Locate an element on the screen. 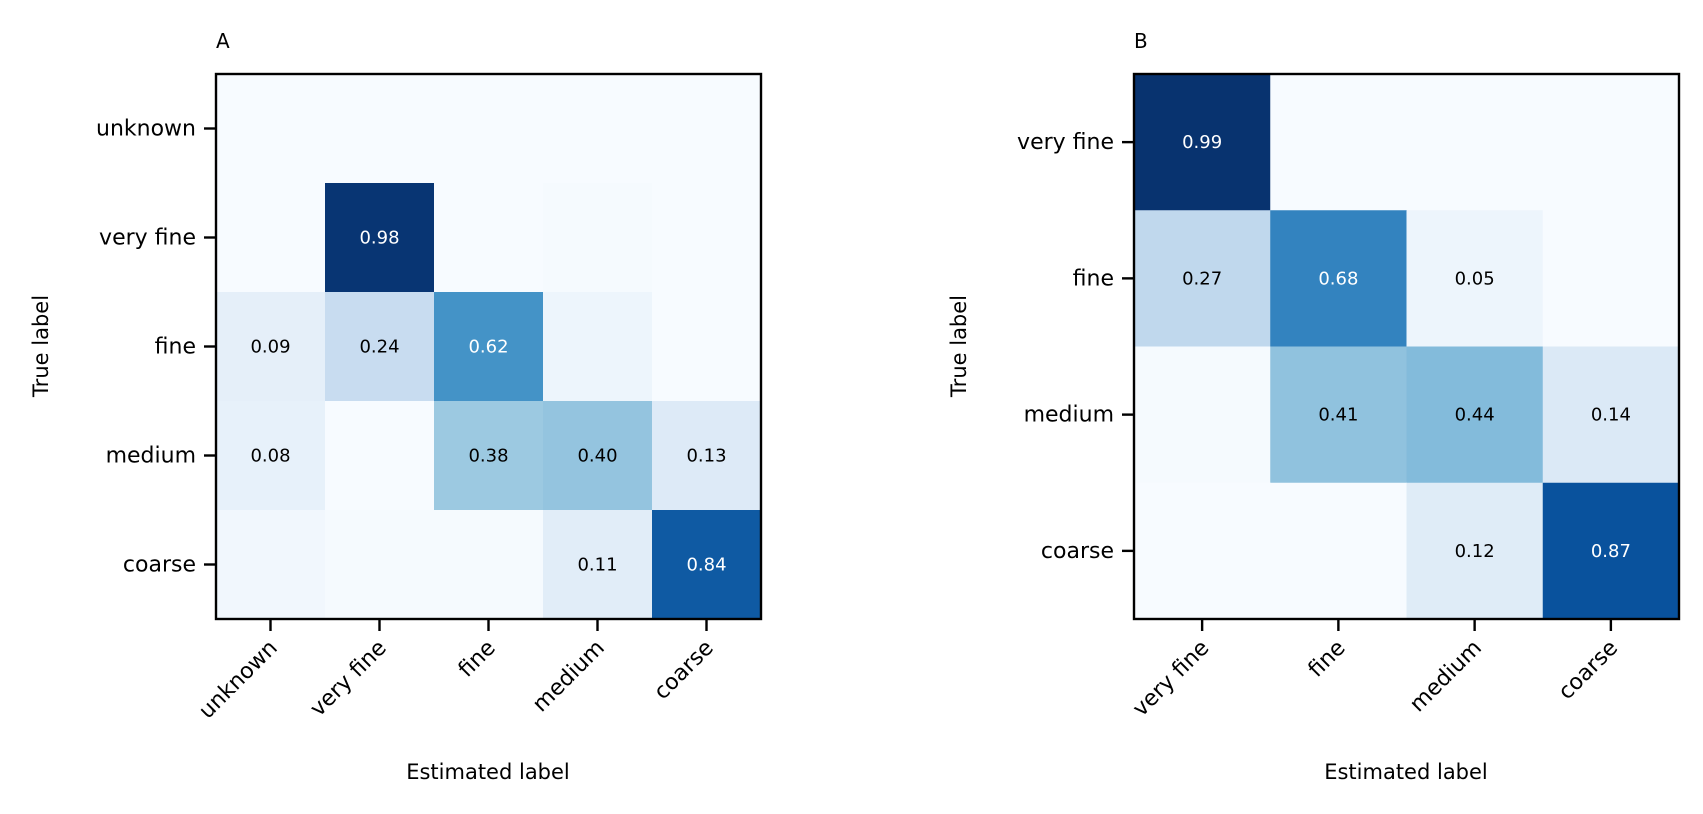  panel-b-ytick-label: fine is located at coordinates (1093, 278).